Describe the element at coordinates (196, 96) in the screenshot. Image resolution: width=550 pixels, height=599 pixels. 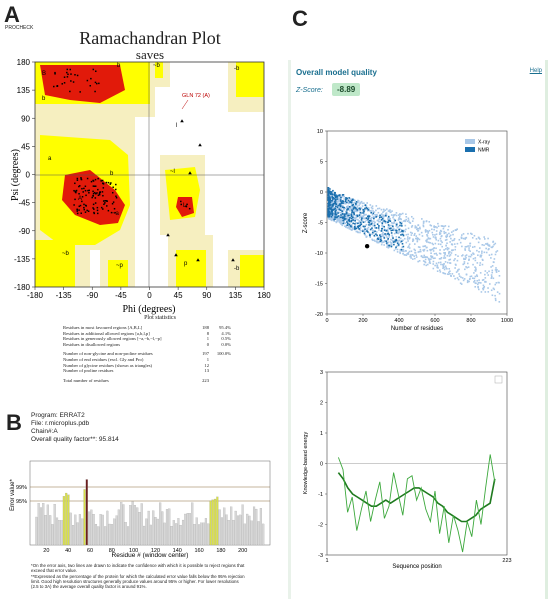
I see `outlier-annotation: GLN 72 (A)` at that location.